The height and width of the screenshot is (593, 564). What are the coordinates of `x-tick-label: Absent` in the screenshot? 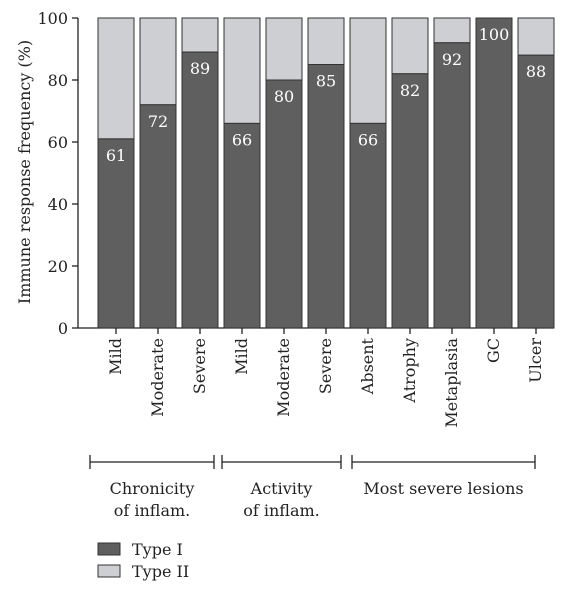 It's located at (367, 366).